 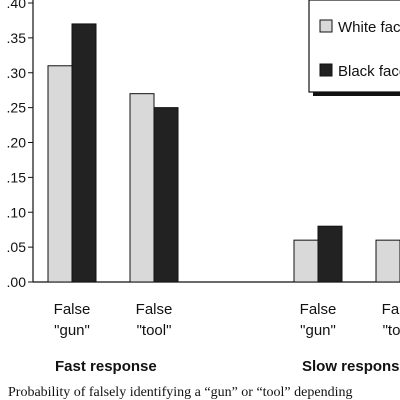 I want to click on y-tick-label: .25, so click(x=17, y=108).